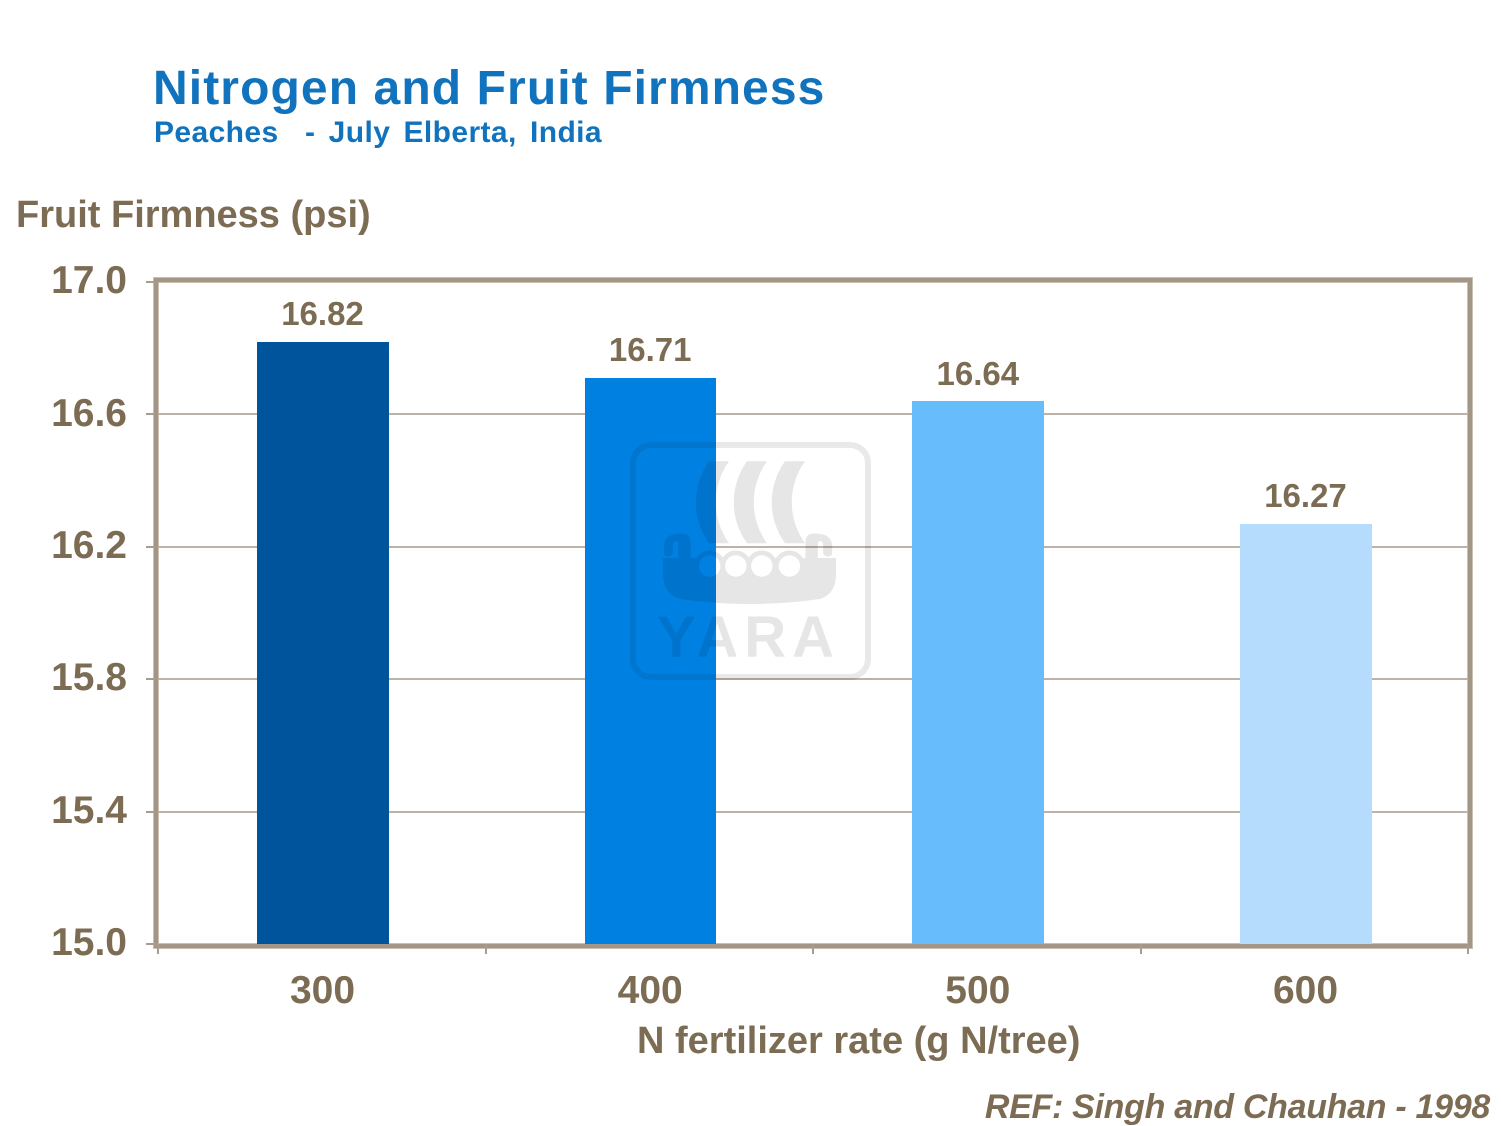  I want to click on svg-text: YARA, so click(748, 637).